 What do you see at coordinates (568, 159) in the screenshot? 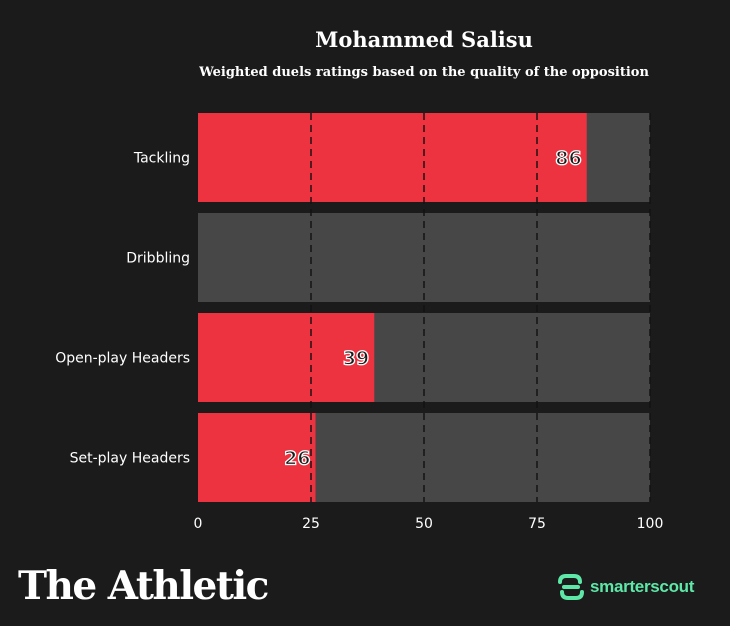
I see `value-label: 86` at bounding box center [568, 159].